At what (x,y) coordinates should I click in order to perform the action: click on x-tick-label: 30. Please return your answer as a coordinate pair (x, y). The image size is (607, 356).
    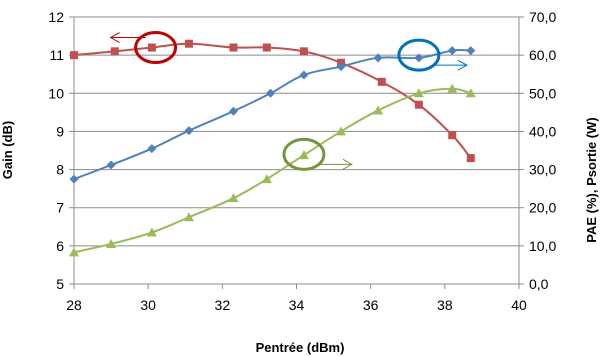
    Looking at the image, I should click on (148, 305).